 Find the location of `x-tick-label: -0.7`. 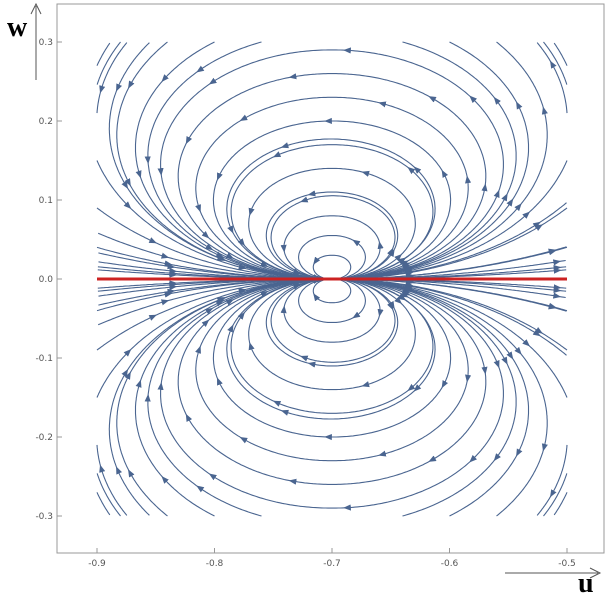

x-tick-label: -0.7 is located at coordinates (332, 564).